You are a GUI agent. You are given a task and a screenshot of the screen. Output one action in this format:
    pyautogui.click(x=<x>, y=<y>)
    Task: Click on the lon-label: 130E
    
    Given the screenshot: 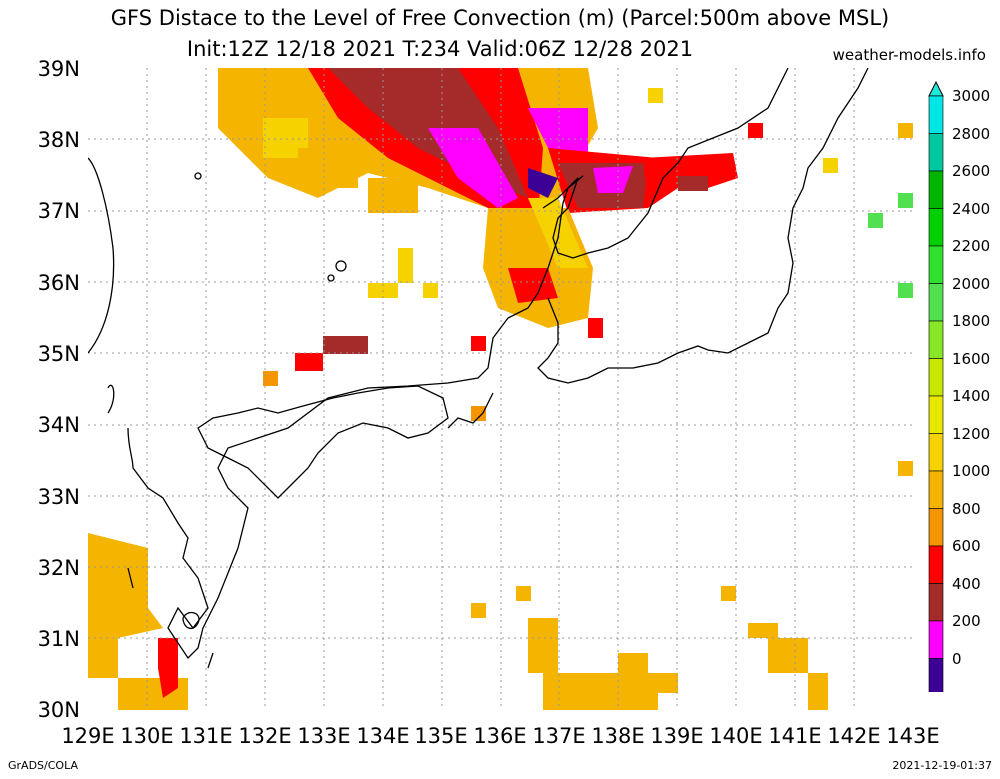 What is the action you would take?
    pyautogui.click(x=147, y=736)
    